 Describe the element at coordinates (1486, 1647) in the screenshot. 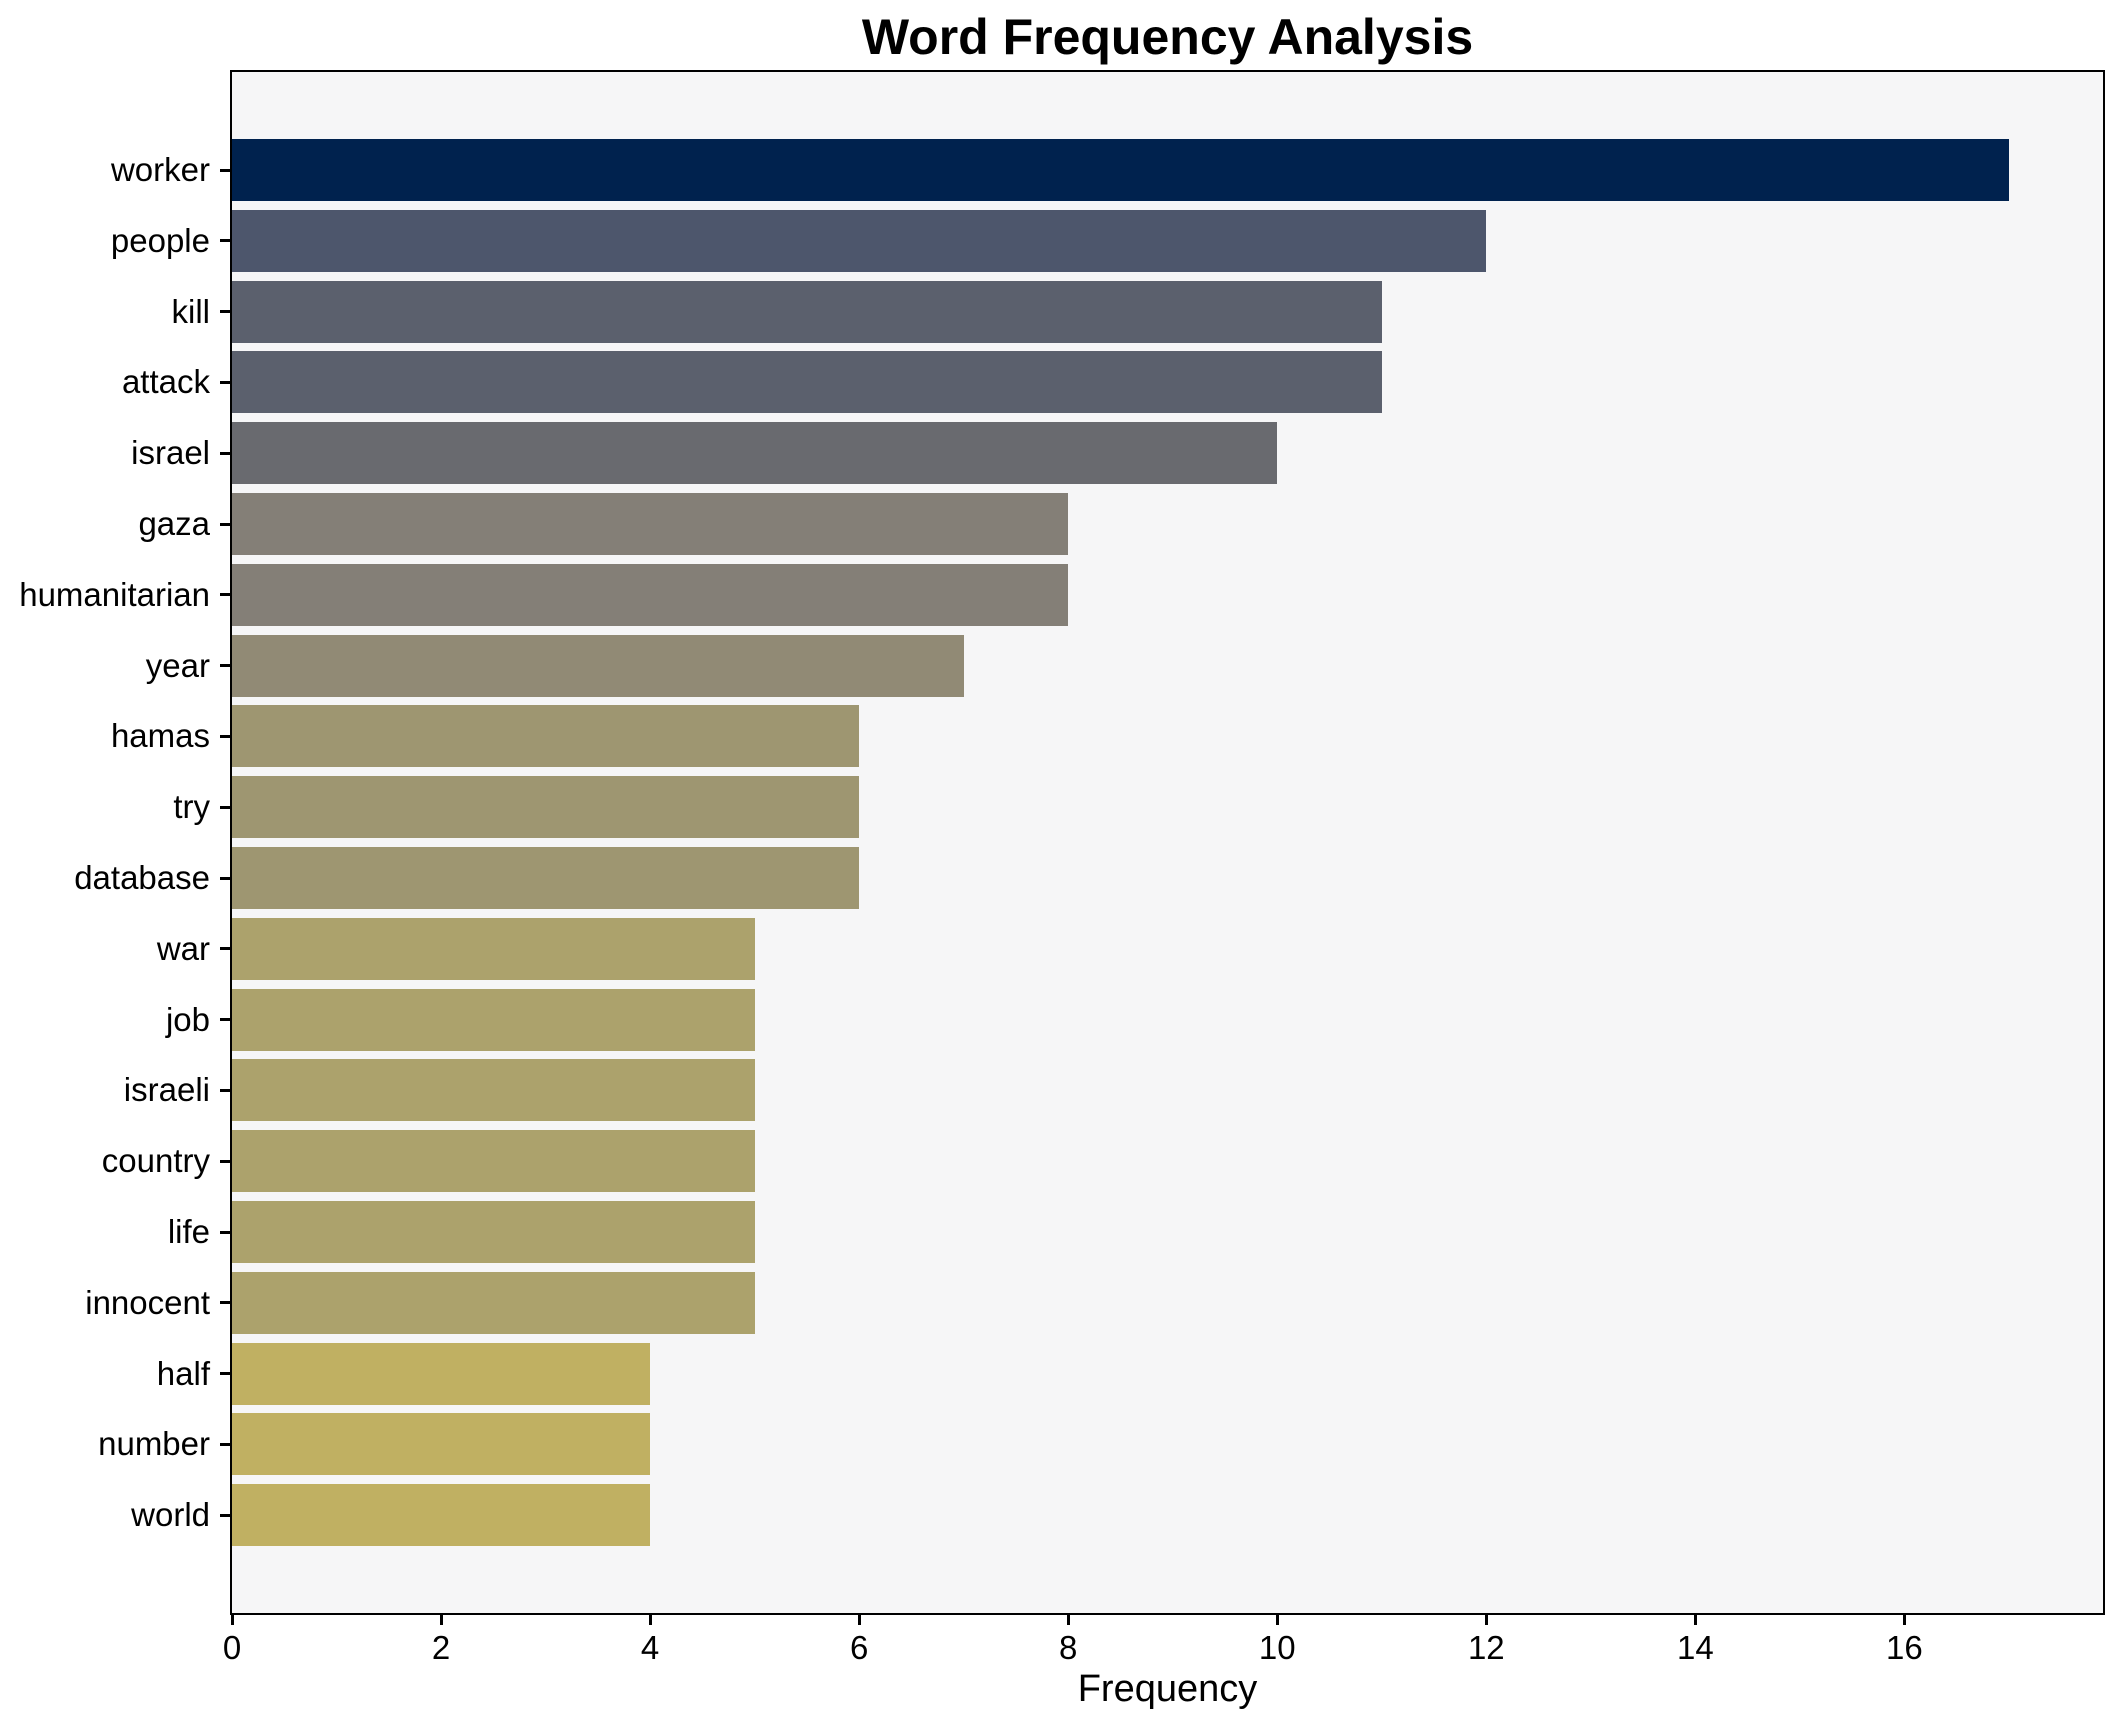

I see `x-tick-label: 12` at that location.